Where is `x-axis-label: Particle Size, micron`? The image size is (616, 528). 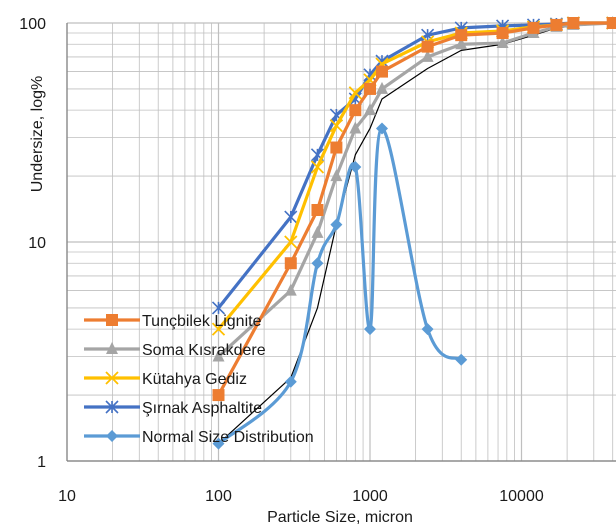 x-axis-label: Particle Size, micron is located at coordinates (340, 517).